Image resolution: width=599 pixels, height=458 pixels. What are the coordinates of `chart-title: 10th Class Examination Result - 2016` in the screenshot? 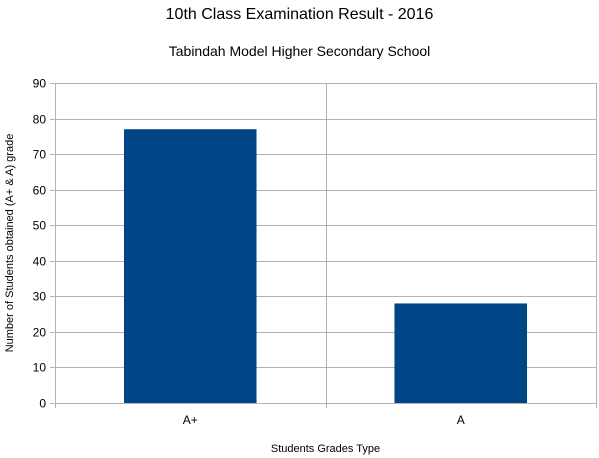 It's located at (299, 14).